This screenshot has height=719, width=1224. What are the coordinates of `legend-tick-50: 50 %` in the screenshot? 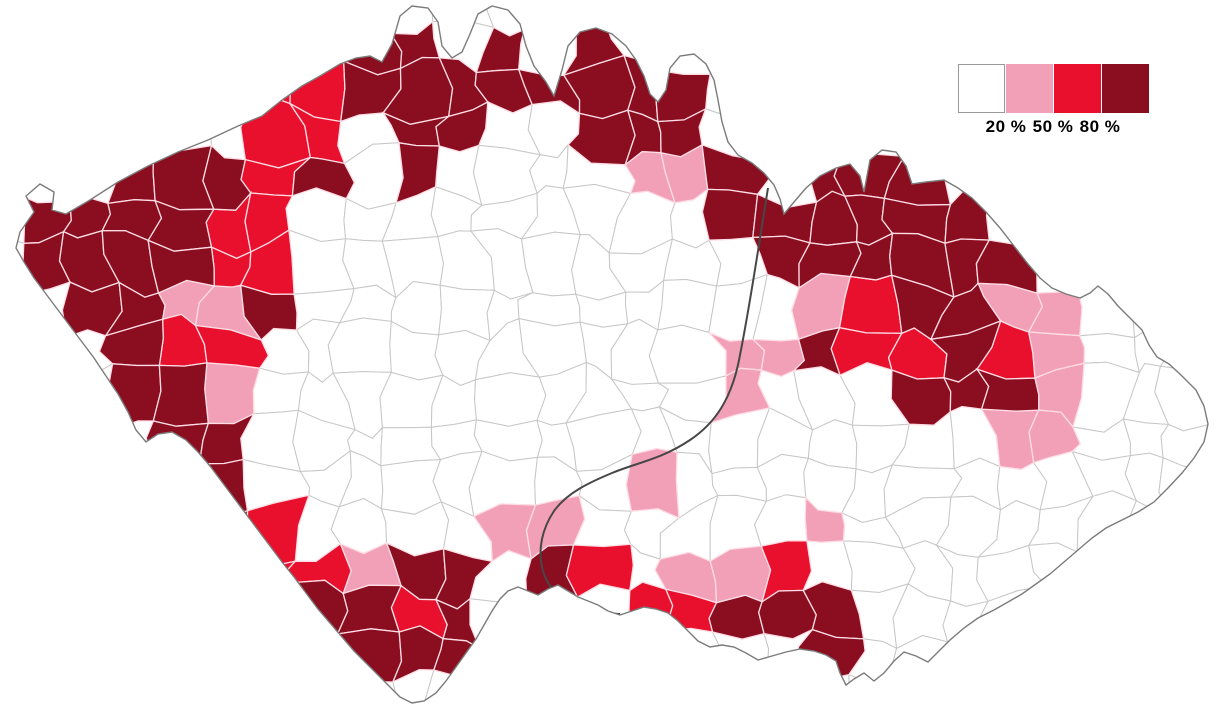 It's located at (1053, 126).